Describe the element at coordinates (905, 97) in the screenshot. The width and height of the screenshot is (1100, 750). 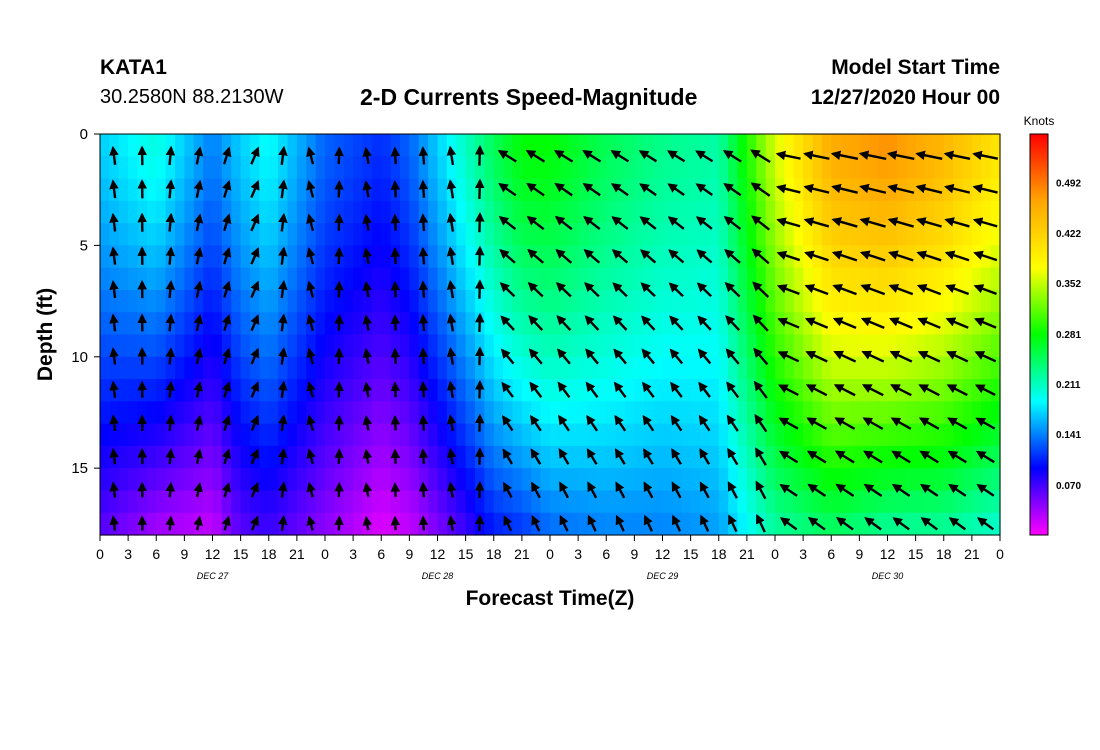
I see `model-start-value: 12/27/2020 Hour 00` at that location.